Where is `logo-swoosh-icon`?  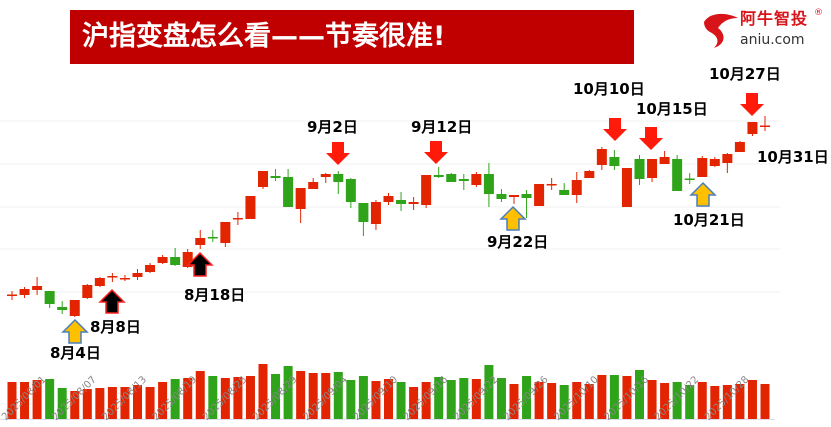
logo-swoosh-icon is located at coordinates (721, 30).